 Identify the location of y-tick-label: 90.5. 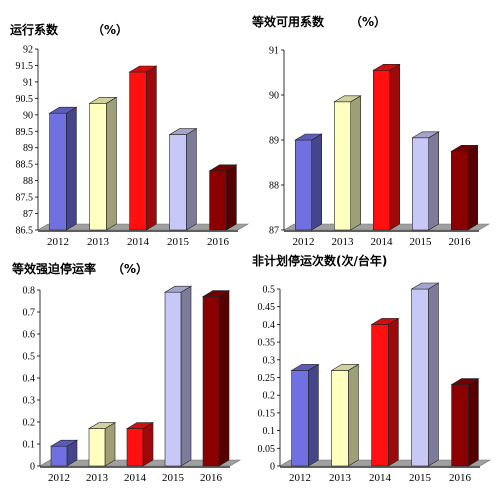
(25, 99).